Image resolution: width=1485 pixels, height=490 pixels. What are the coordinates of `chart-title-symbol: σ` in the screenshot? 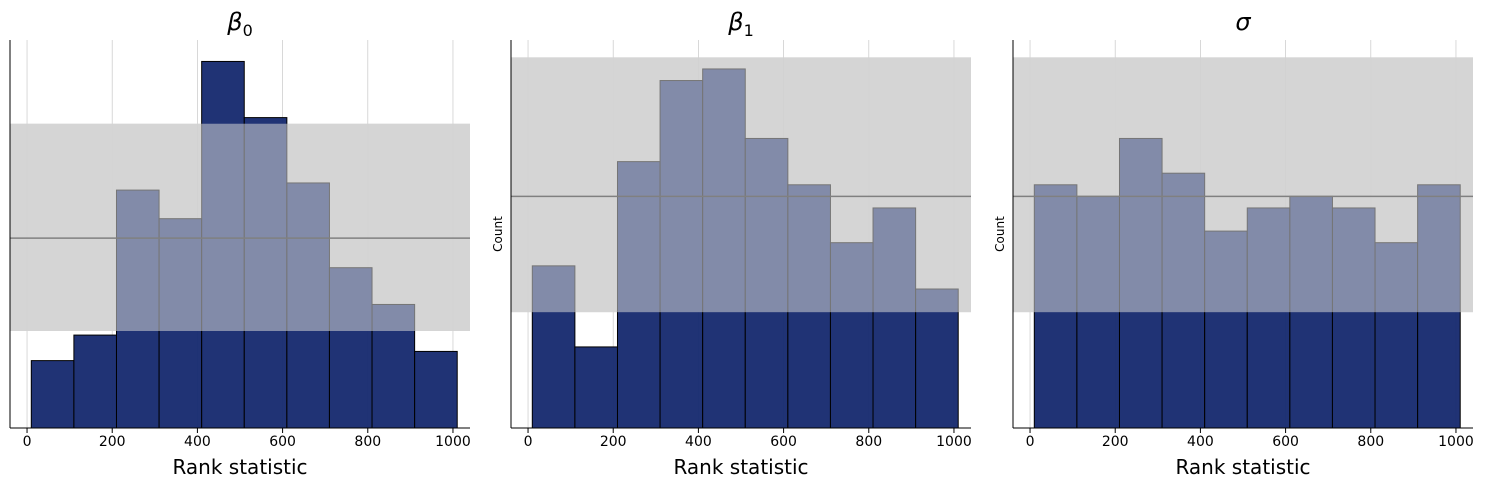 It's located at (1243, 22).